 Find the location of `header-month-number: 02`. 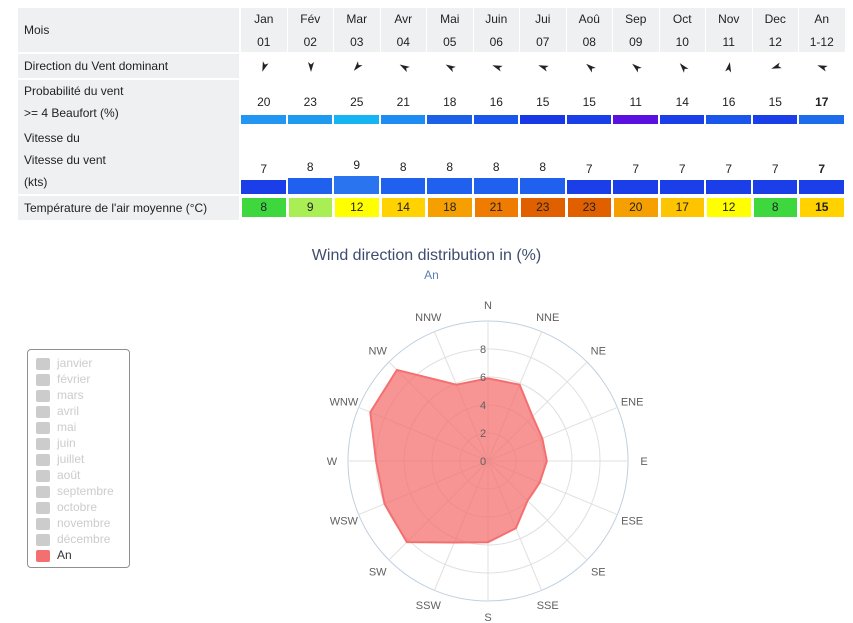

header-month-number: 02 is located at coordinates (310, 42).